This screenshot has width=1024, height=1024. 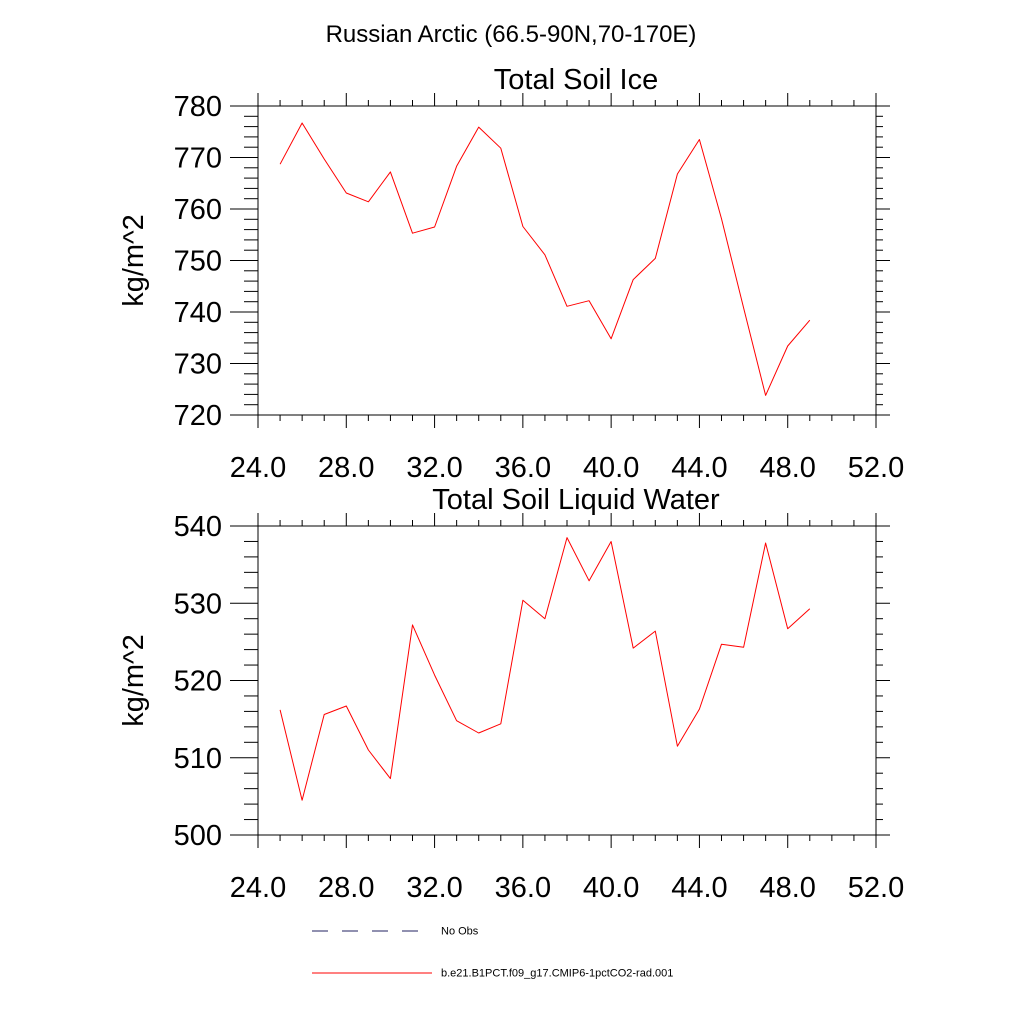 I want to click on y-tick-label: 500, so click(x=198, y=836).